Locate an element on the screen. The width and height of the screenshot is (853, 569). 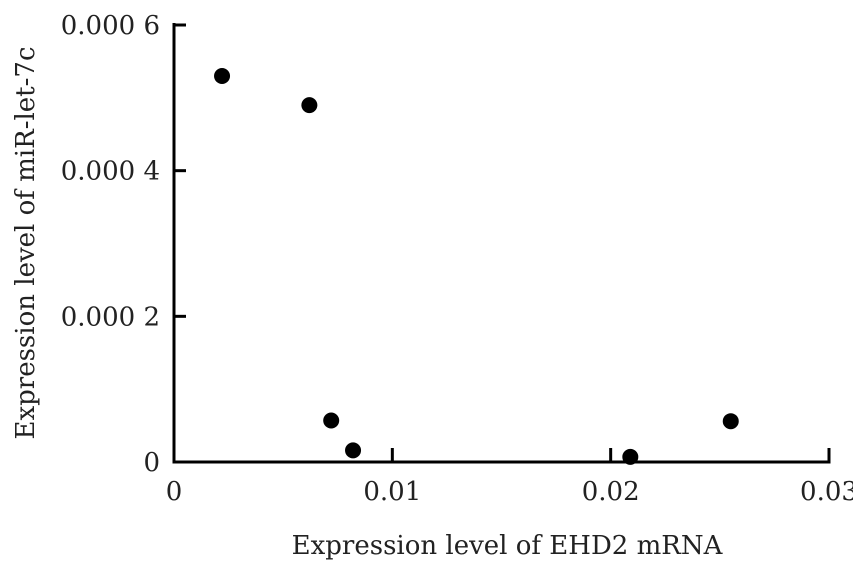
y-tick-label: 0.000 2 is located at coordinates (110, 317).